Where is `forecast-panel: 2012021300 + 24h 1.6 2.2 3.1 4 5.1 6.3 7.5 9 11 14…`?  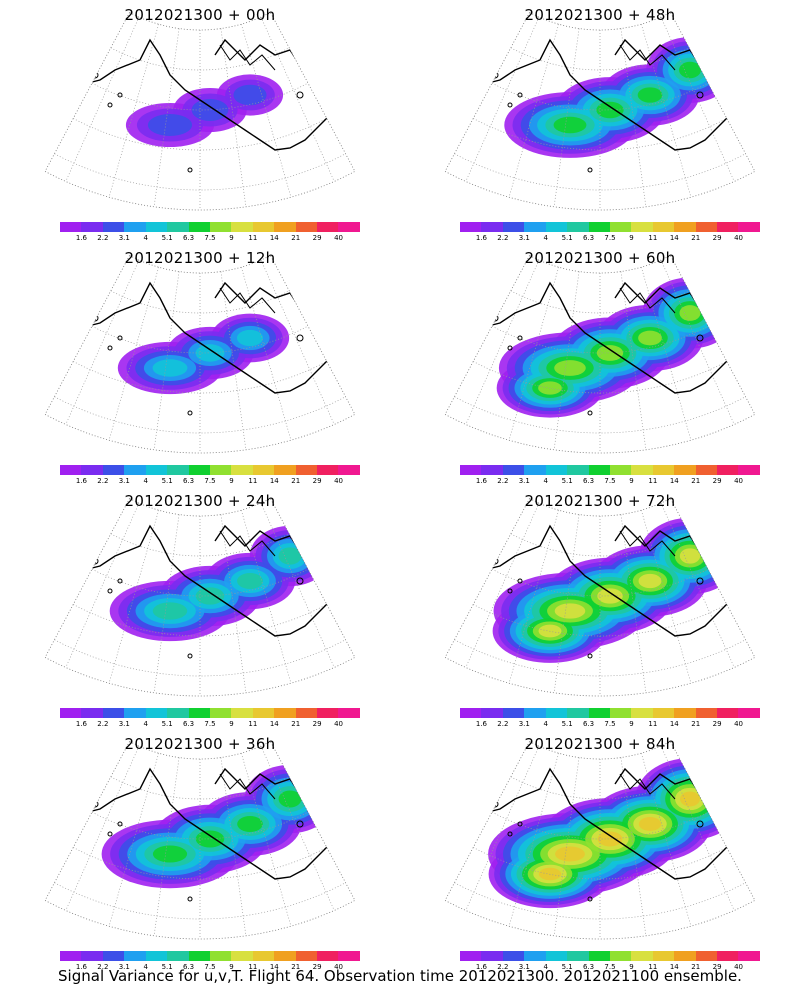 forecast-panel: 2012021300 + 24h 1.6 2.2 3.1 4 5.1 6.3 7.5 9 11 14… is located at coordinates (200, 607).